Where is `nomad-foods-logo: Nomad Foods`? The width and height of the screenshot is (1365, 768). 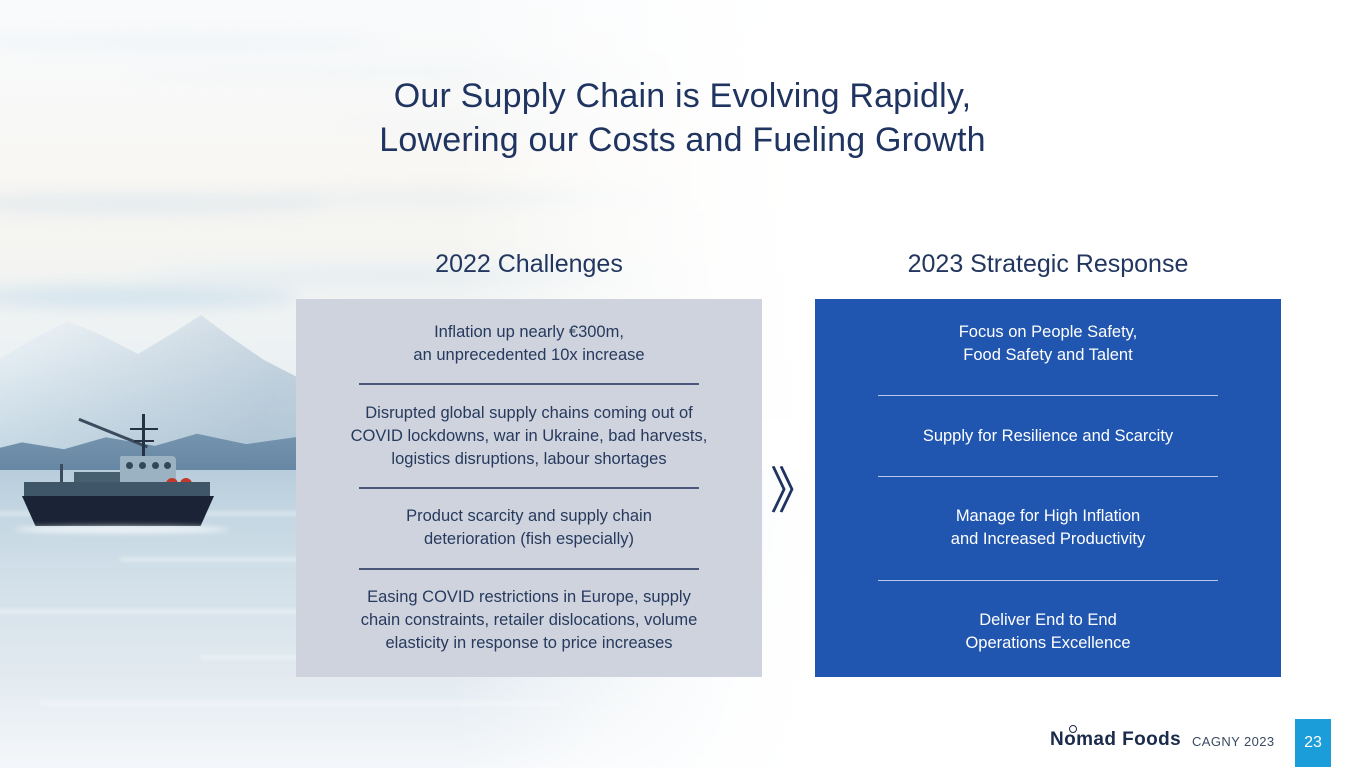 nomad-foods-logo: Nomad Foods is located at coordinates (1116, 738).